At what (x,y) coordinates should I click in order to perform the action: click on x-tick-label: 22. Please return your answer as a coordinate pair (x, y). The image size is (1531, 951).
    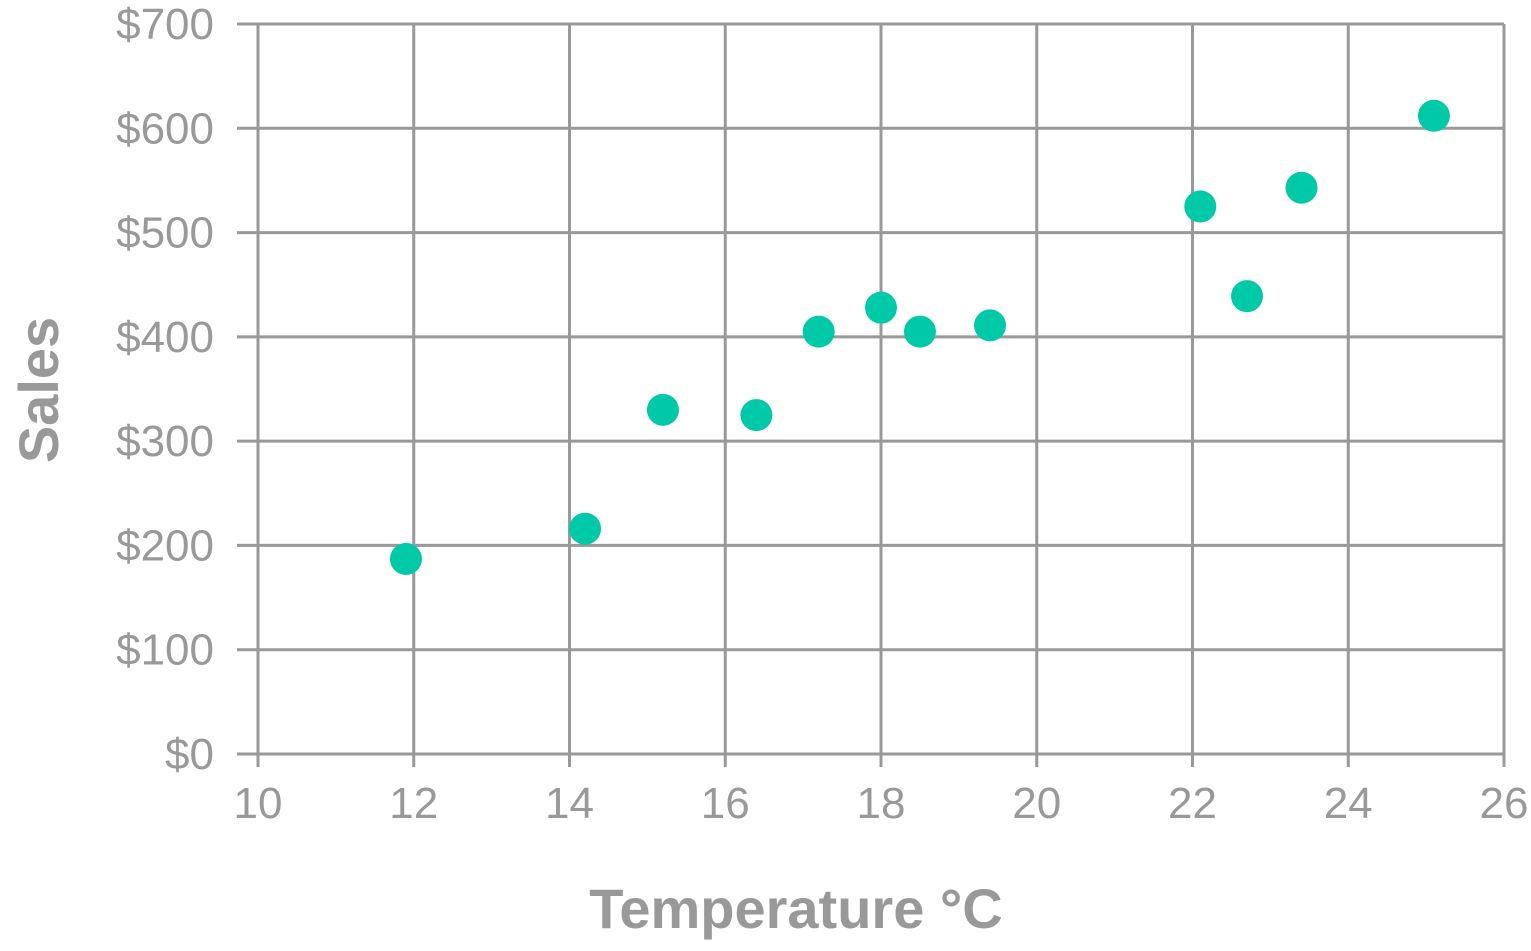
    Looking at the image, I should click on (1192, 803).